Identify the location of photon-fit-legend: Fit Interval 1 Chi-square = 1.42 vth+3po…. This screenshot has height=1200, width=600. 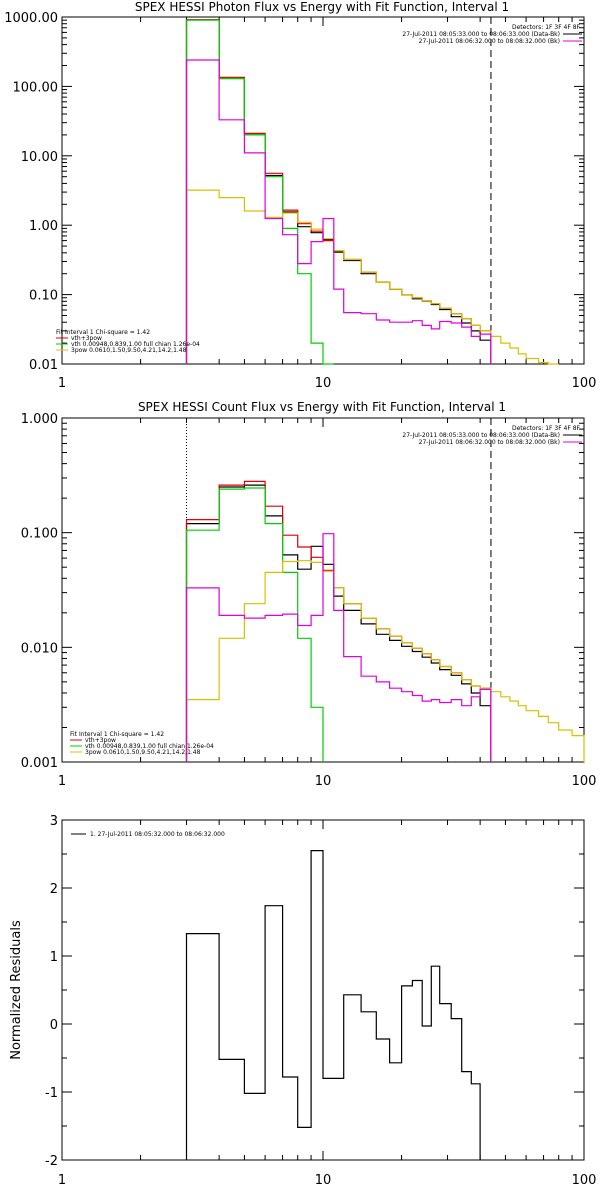
(128, 341).